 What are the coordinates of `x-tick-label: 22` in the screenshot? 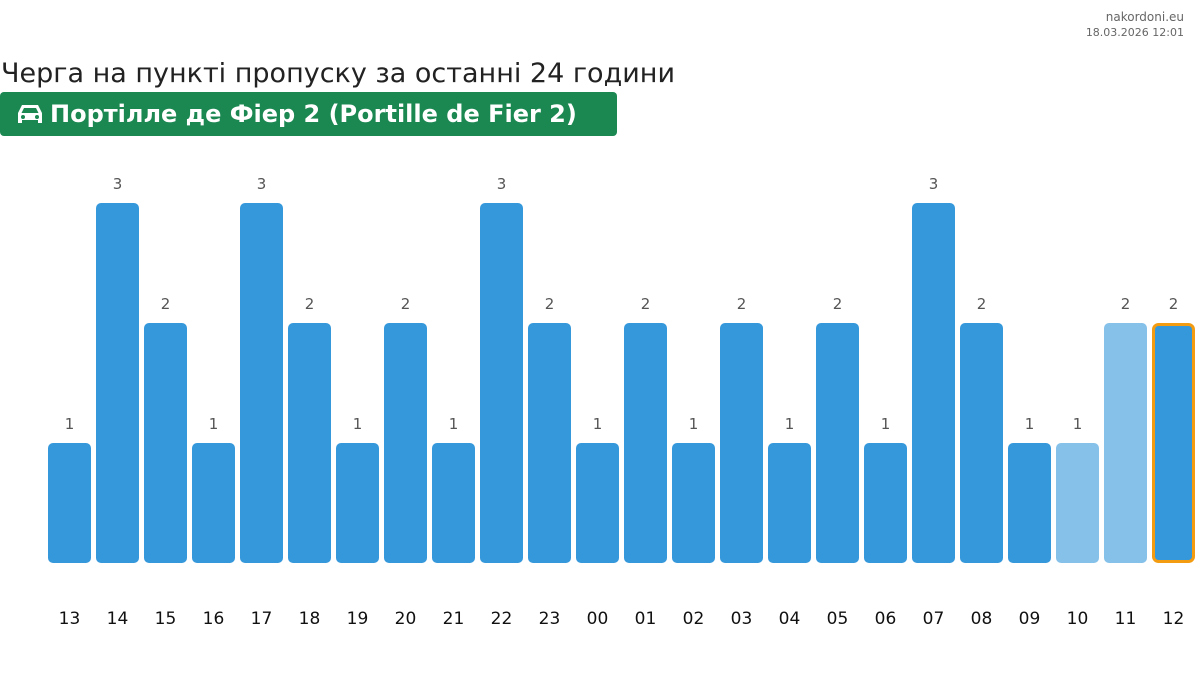 It's located at (502, 619).